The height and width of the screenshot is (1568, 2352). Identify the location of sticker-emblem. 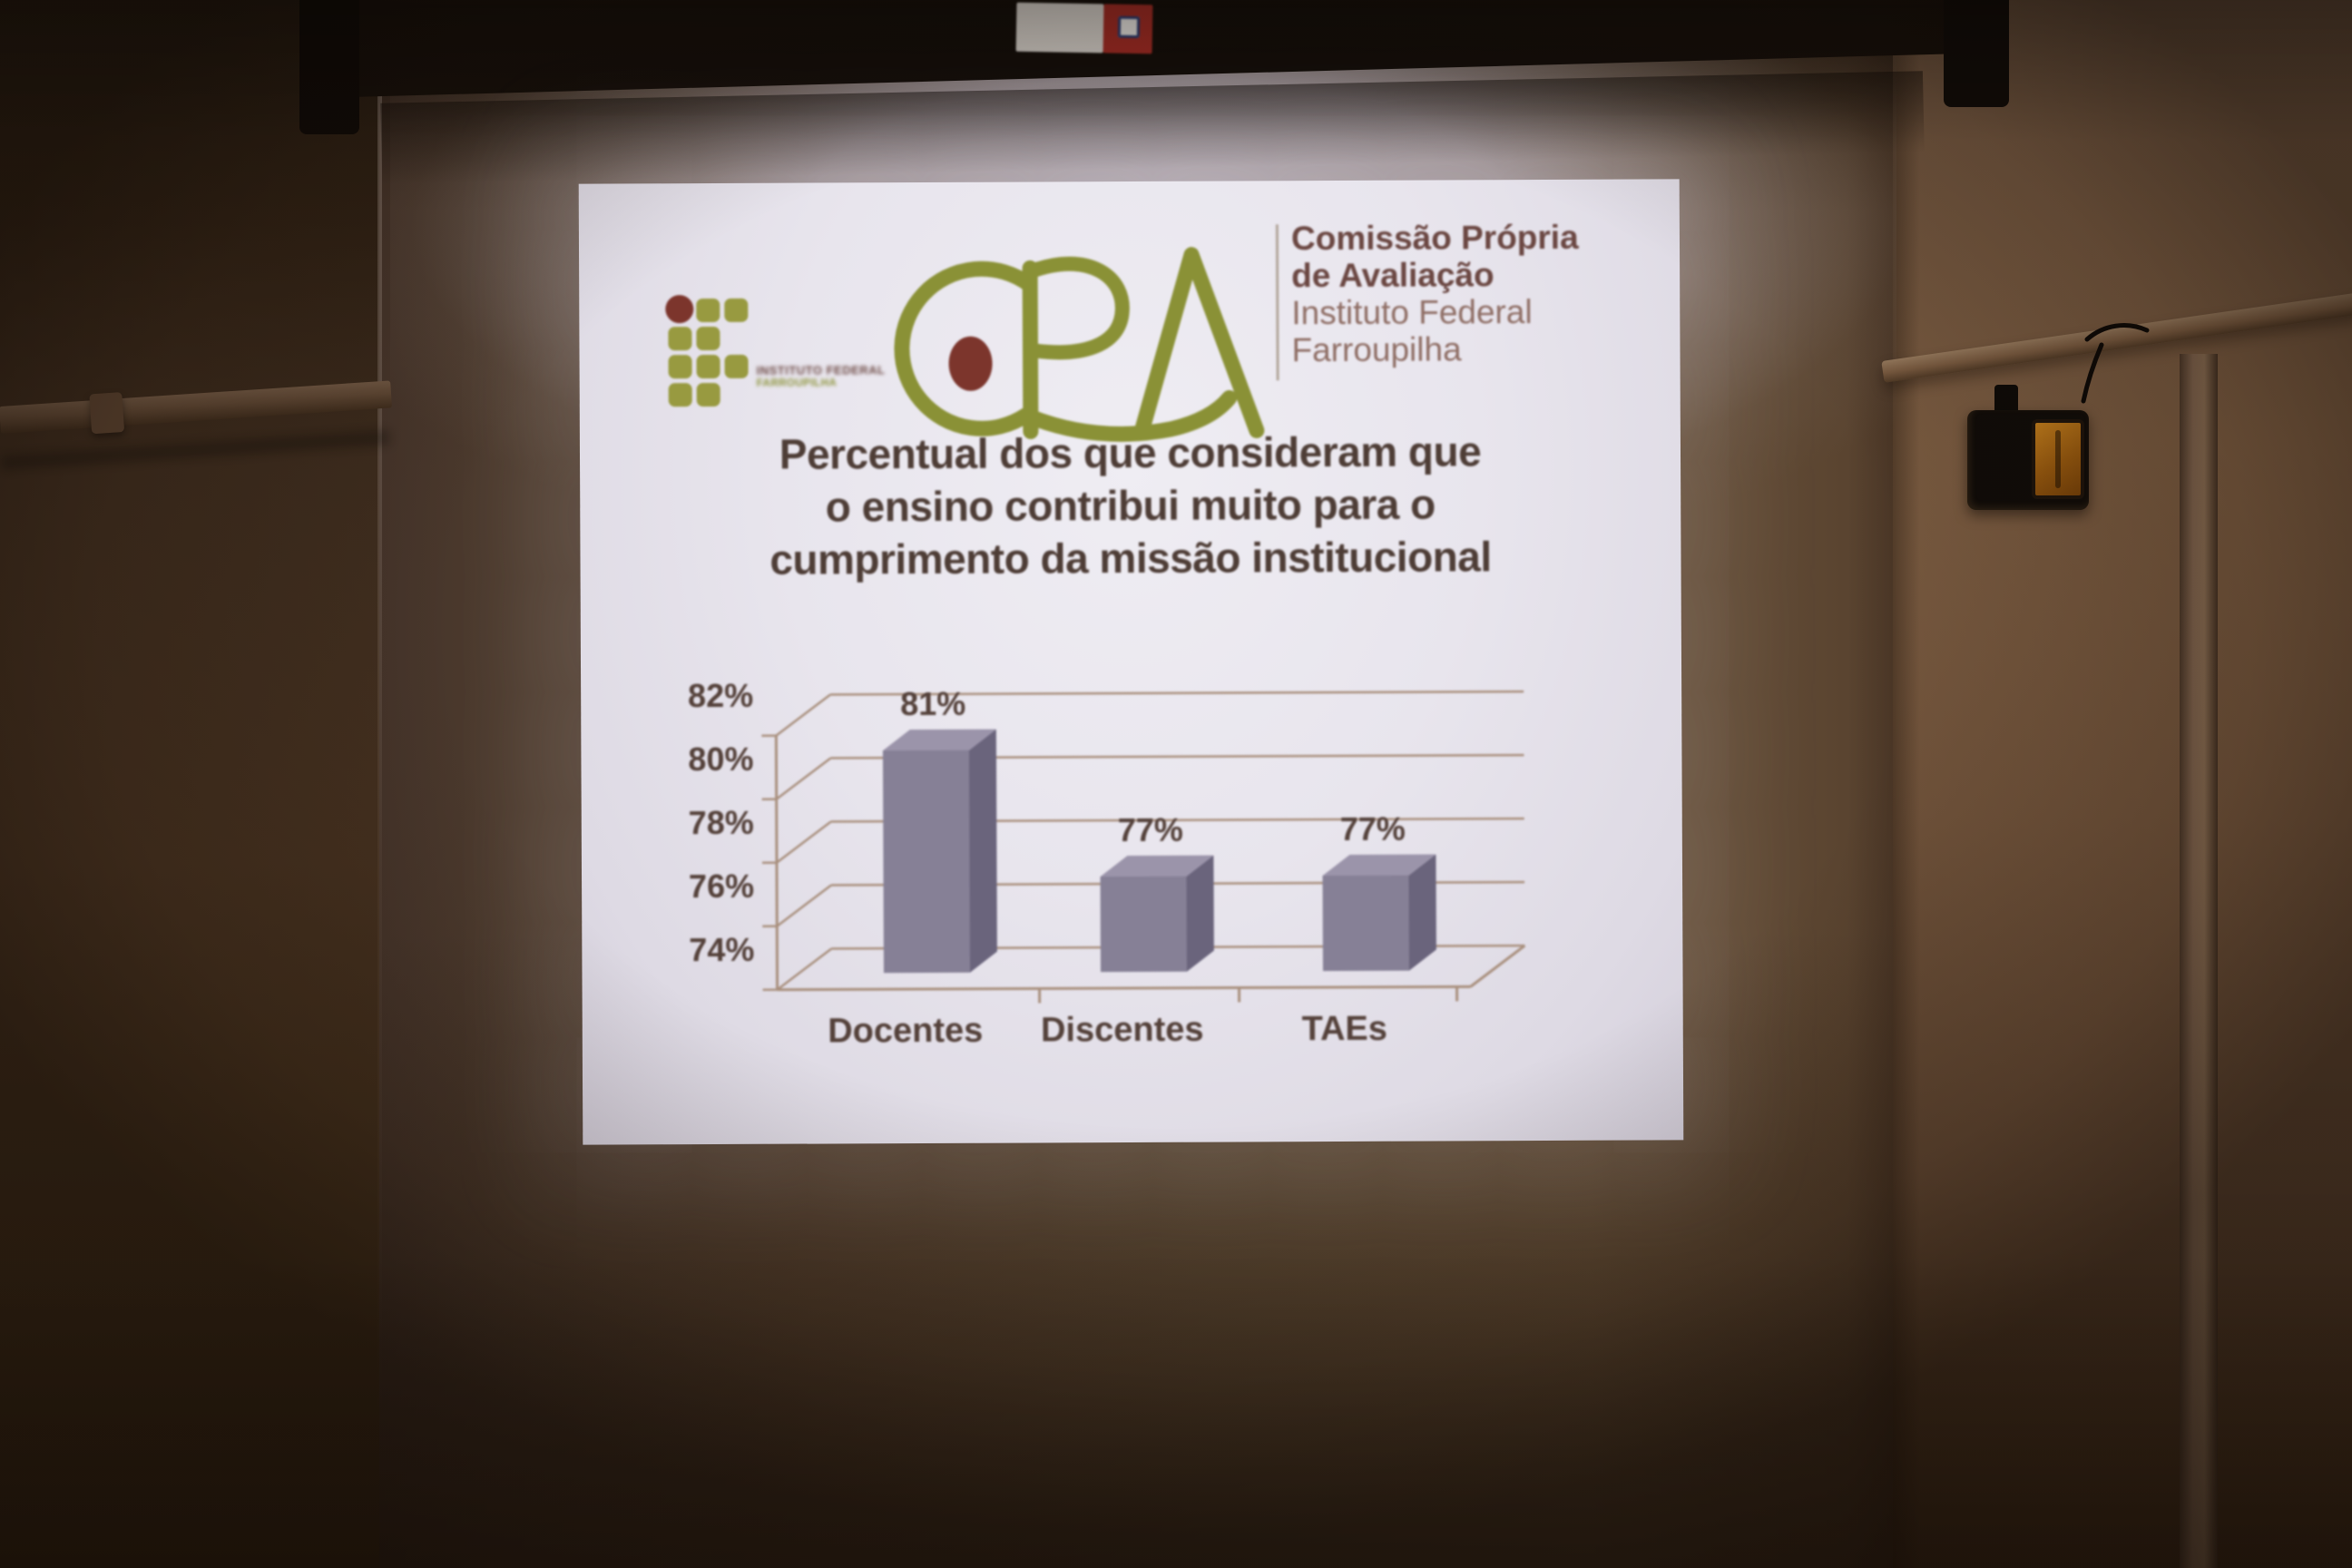
(1129, 27).